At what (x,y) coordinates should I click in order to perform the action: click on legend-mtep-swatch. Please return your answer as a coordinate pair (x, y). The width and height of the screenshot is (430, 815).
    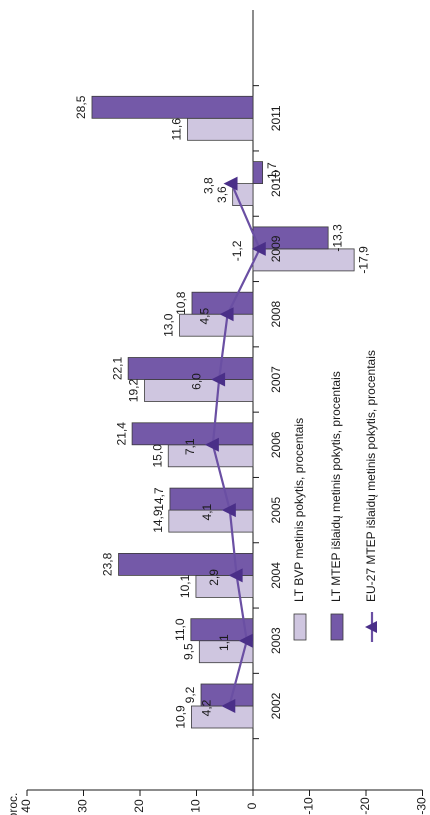
    Looking at the image, I should click on (337, 627).